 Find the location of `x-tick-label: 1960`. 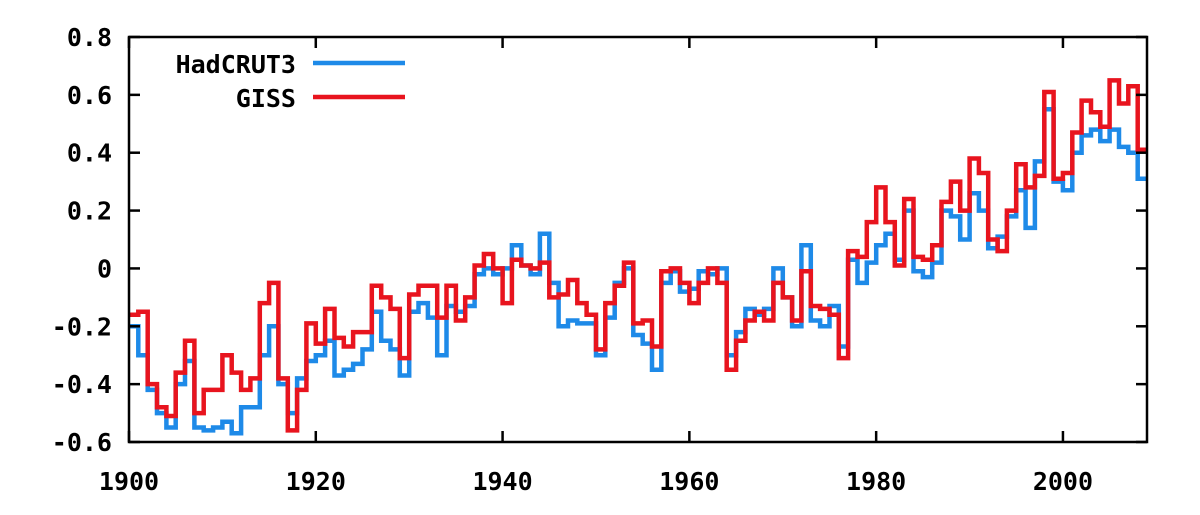

x-tick-label: 1960 is located at coordinates (689, 481).